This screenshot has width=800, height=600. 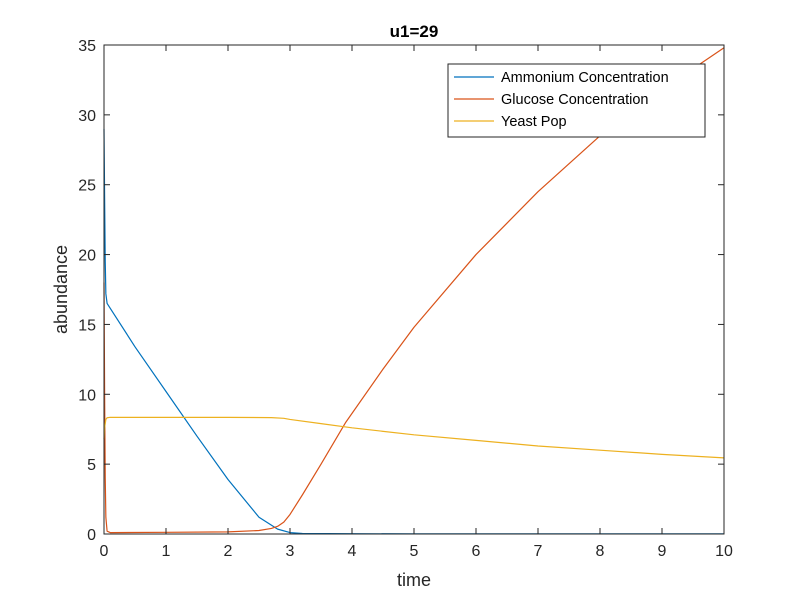 I want to click on legend-label-glucose: Glucose Concentration, so click(x=575, y=100).